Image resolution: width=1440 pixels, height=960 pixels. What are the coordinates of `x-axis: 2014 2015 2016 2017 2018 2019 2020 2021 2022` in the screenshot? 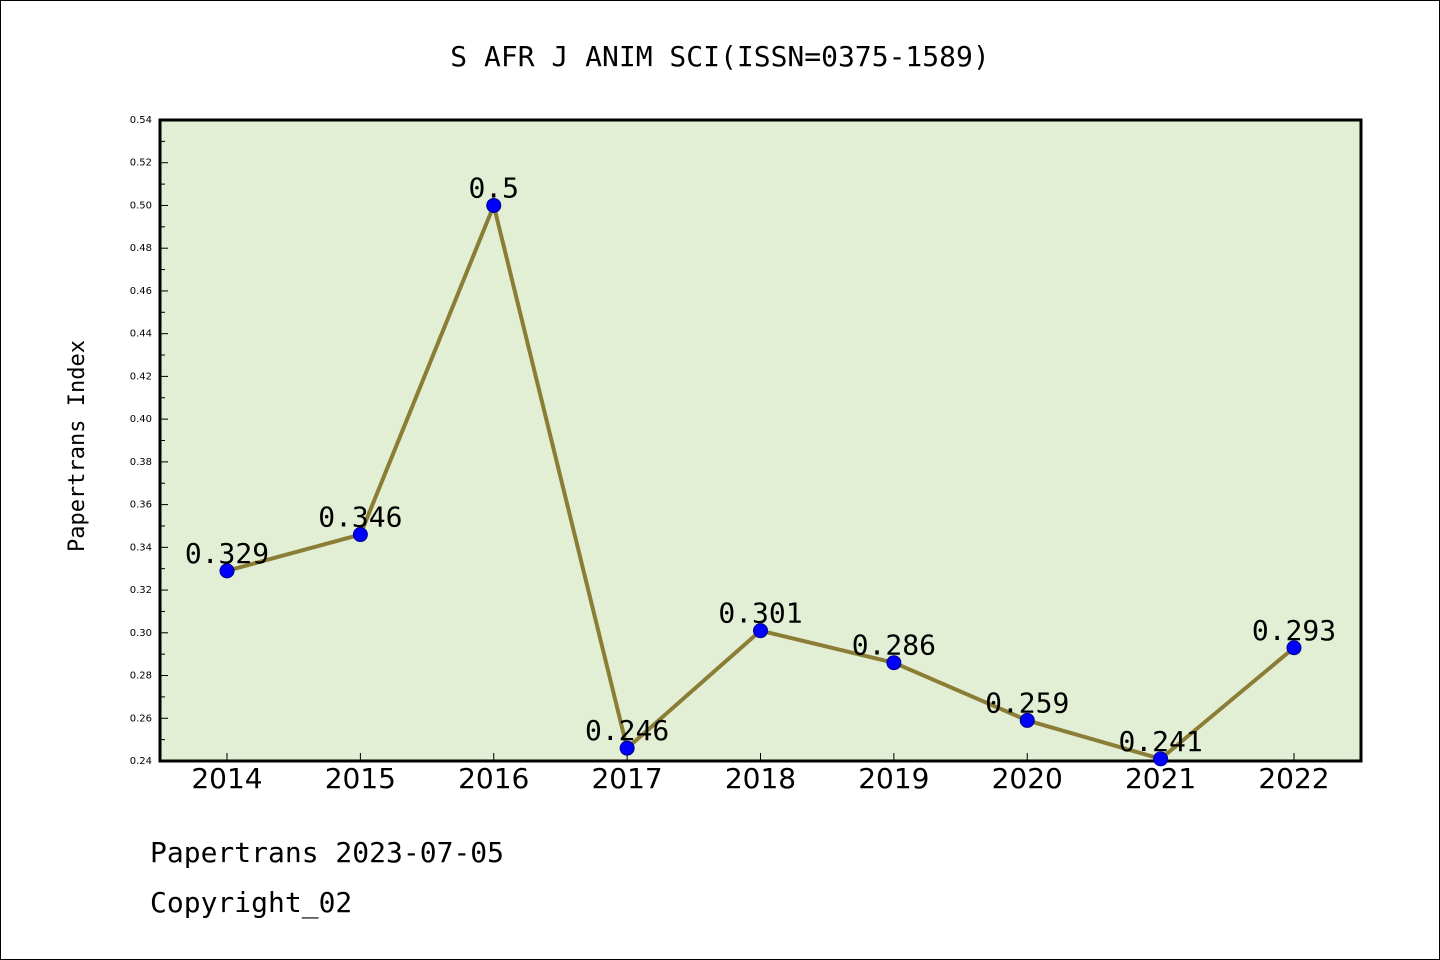 It's located at (760, 774).